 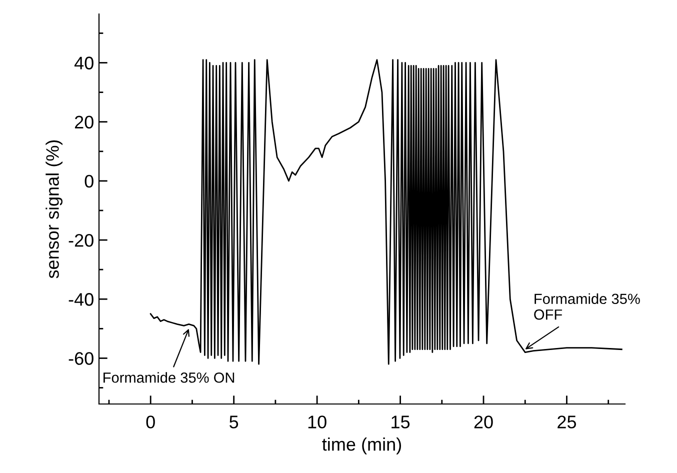 I want to click on annotation: Formamide 35% OFF, so click(x=587, y=306).